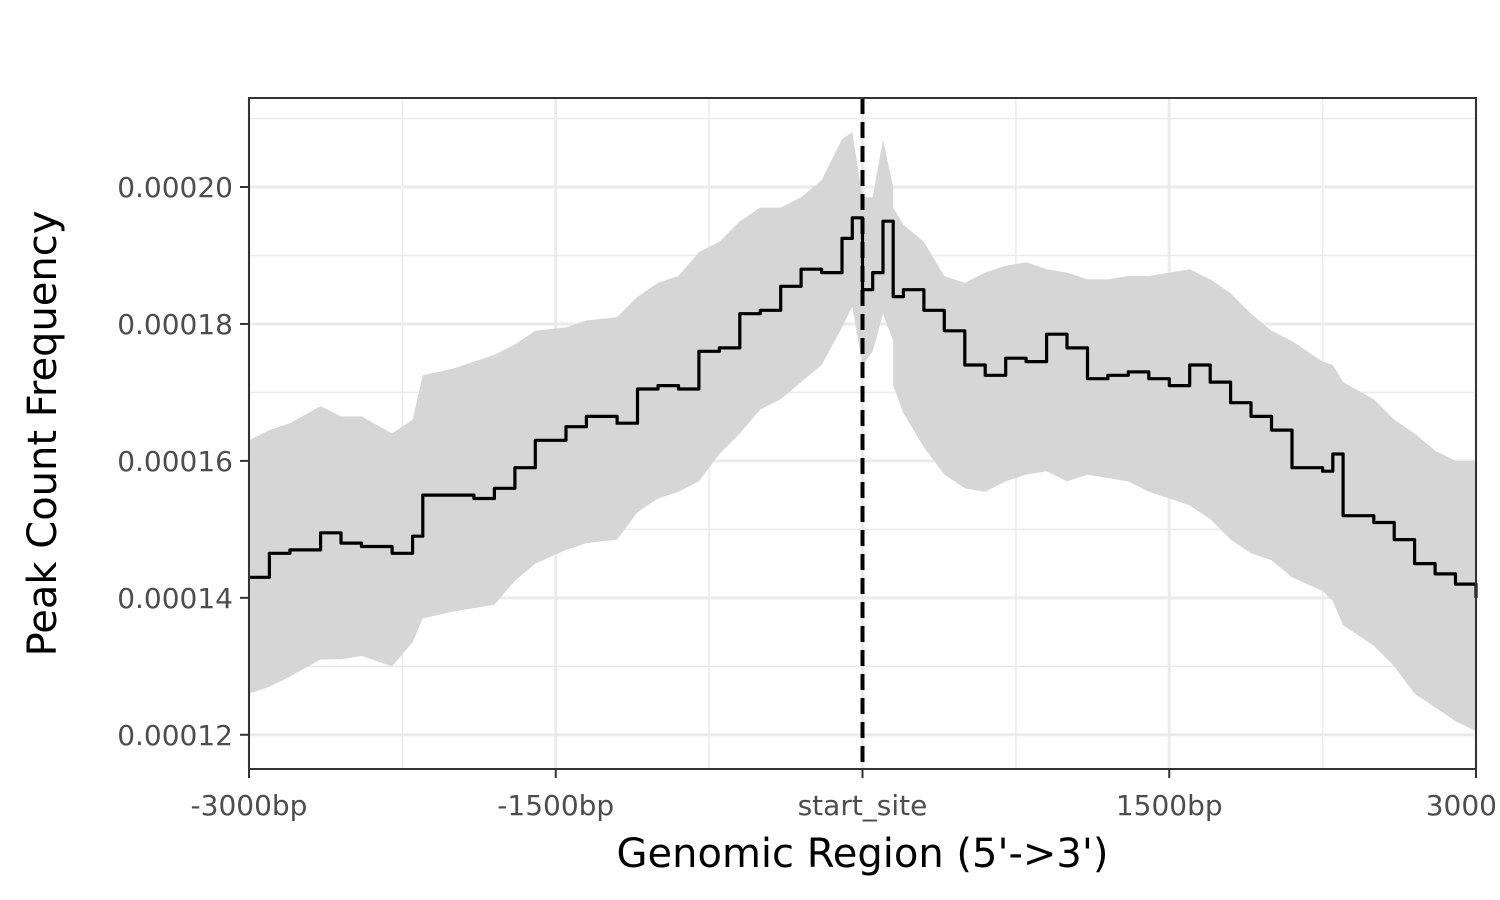 The height and width of the screenshot is (900, 1500). What do you see at coordinates (863, 805) in the screenshot?
I see `x-tick-label: start_site` at bounding box center [863, 805].